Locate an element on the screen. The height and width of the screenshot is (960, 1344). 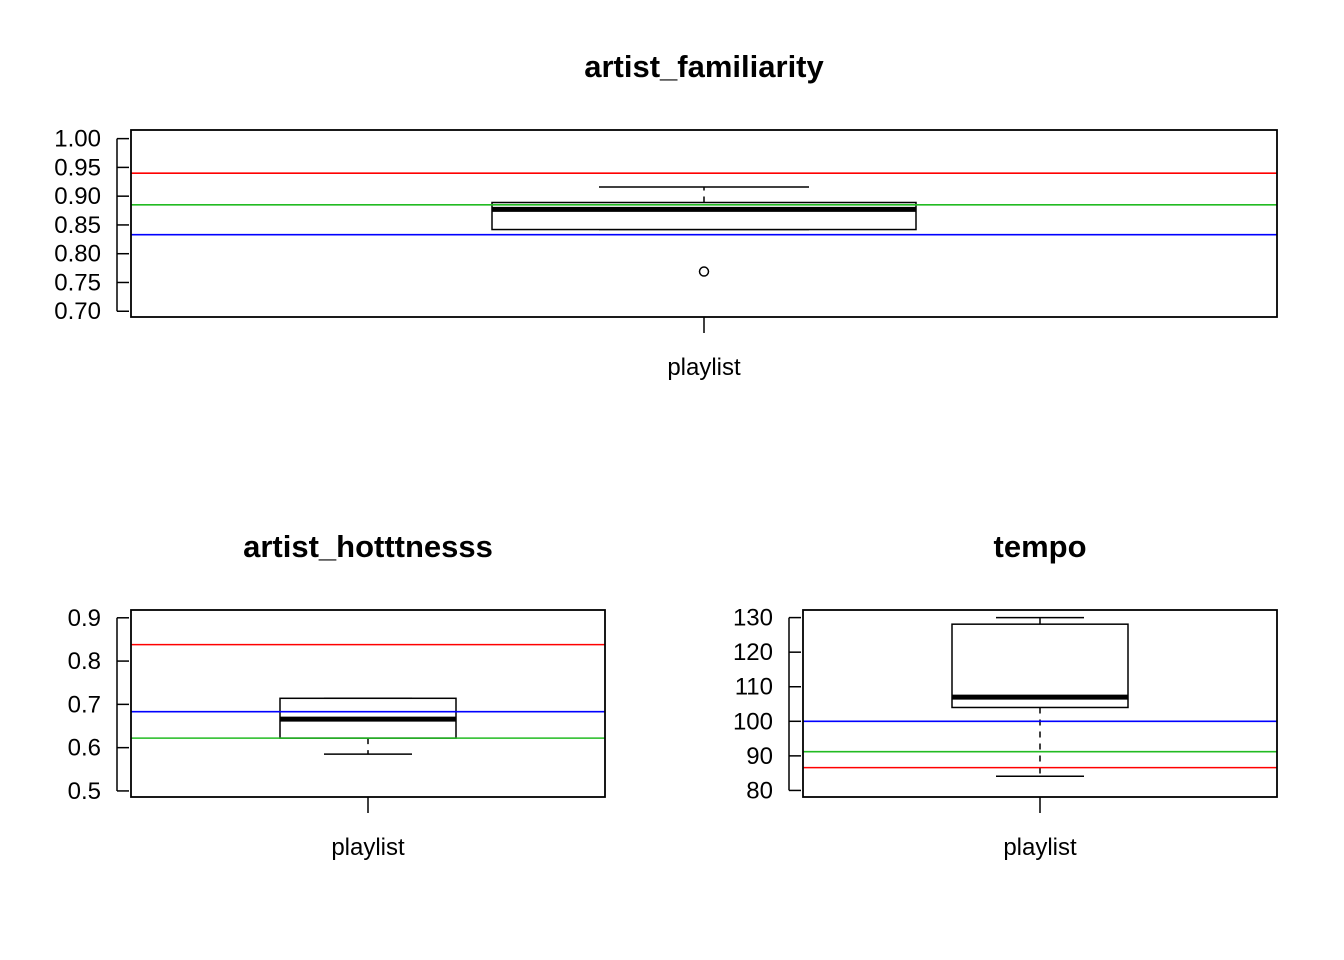
plot-area: 0.5 0.6 0.7 0.8 0.9 is located at coordinates (337, 709).